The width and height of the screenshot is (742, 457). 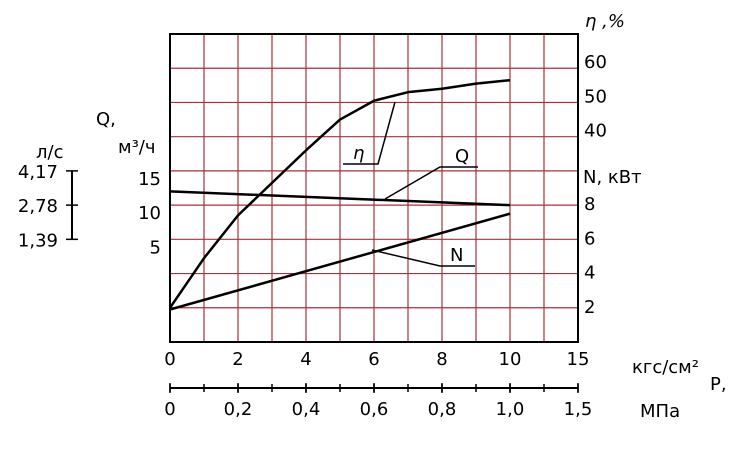 What do you see at coordinates (169, 409) in the screenshot?
I see `x2-tick-label: 0` at bounding box center [169, 409].